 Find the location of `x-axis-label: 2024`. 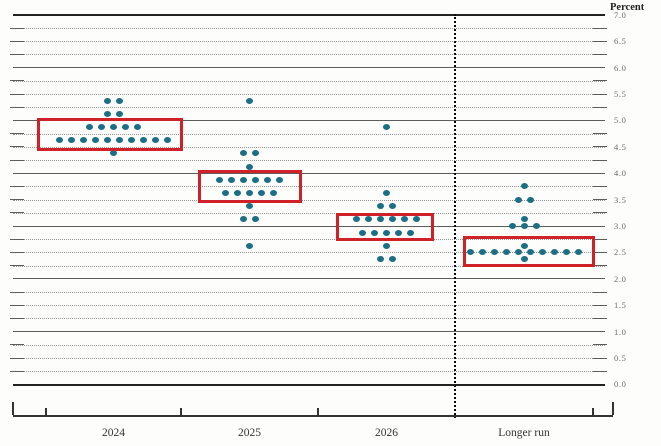

x-axis-label: 2024 is located at coordinates (113, 433).